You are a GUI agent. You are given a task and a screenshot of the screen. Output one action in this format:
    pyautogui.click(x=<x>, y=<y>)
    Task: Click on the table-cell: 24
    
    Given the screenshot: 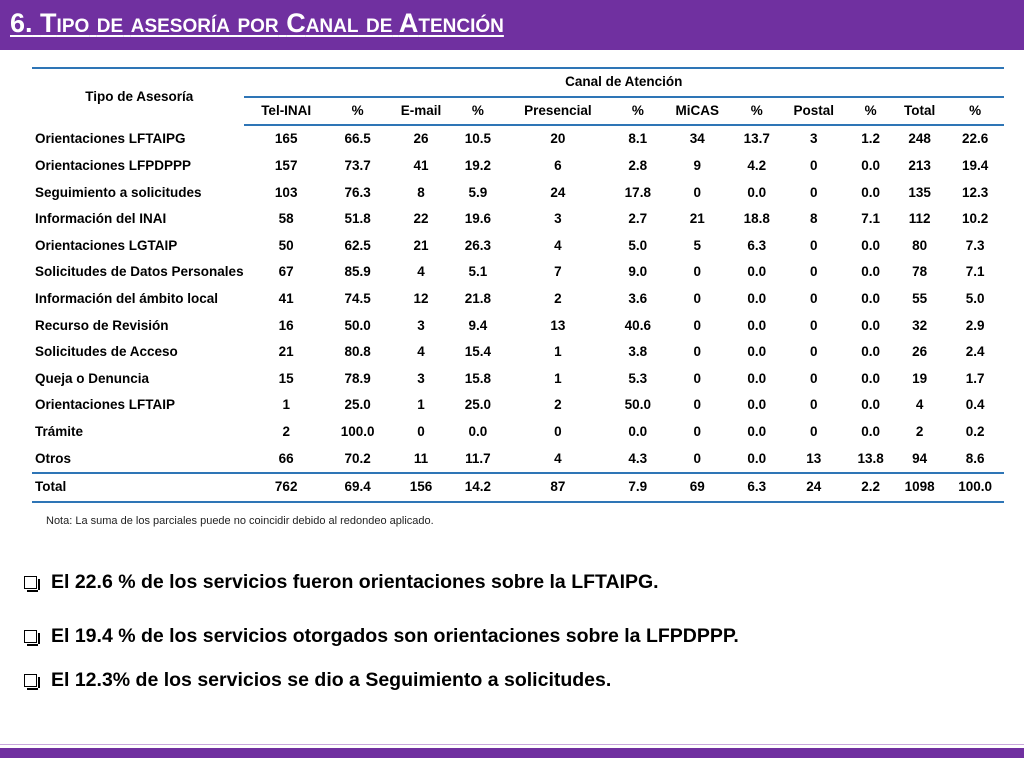 What is the action you would take?
    pyautogui.click(x=558, y=192)
    